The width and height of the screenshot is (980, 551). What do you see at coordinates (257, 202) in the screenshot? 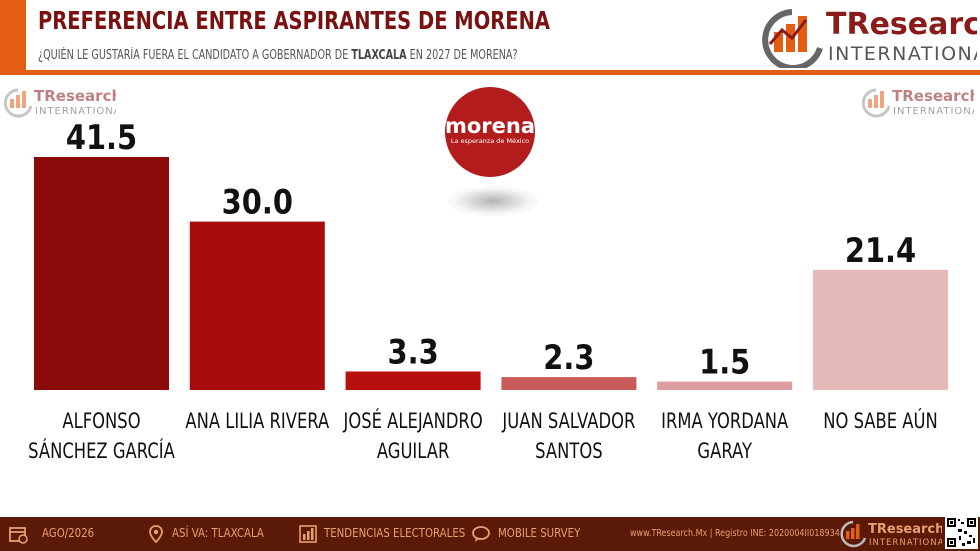
I see `value-label-1: 30.0` at bounding box center [257, 202].